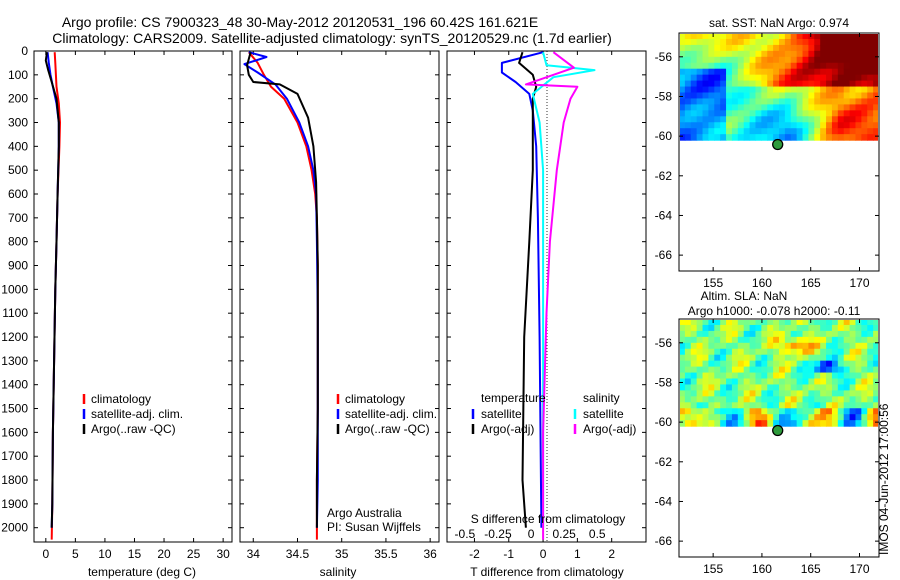 This screenshot has width=900, height=580. What do you see at coordinates (778, 430) in the screenshot?
I see `sla-float-marker` at bounding box center [778, 430].